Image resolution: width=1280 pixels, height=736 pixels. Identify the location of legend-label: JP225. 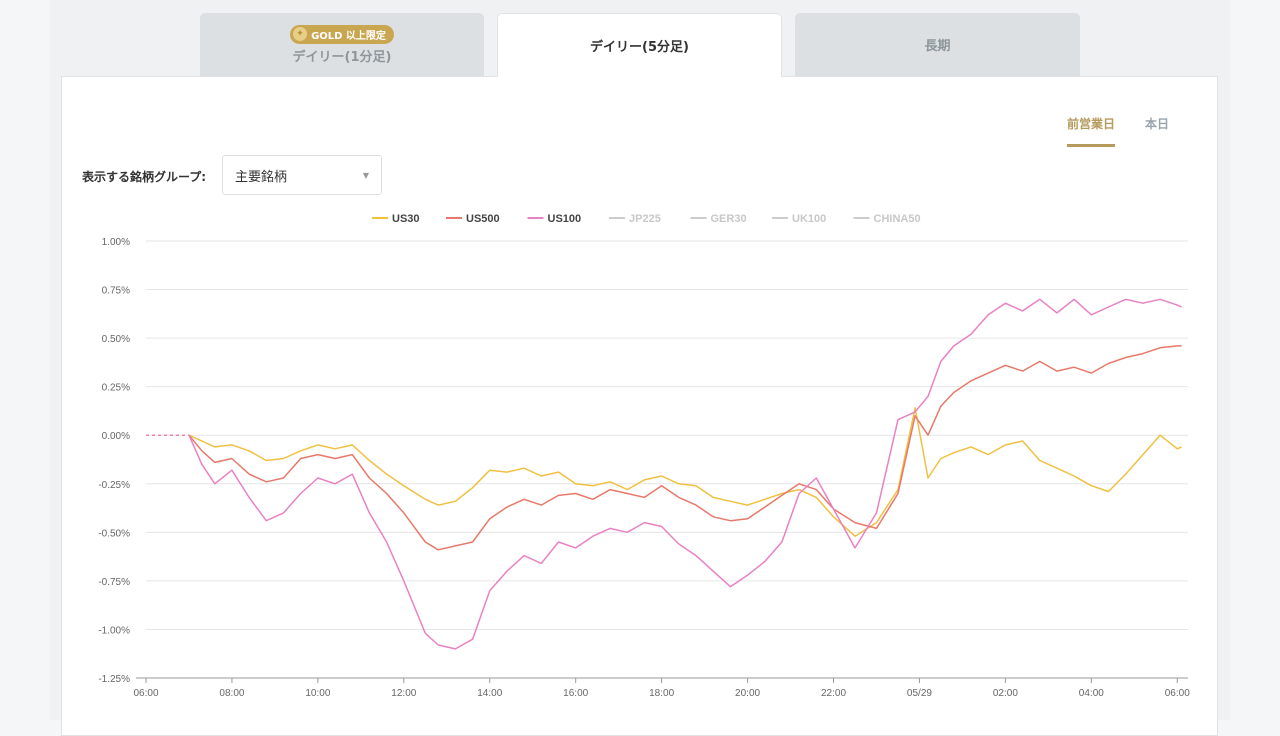
(645, 219).